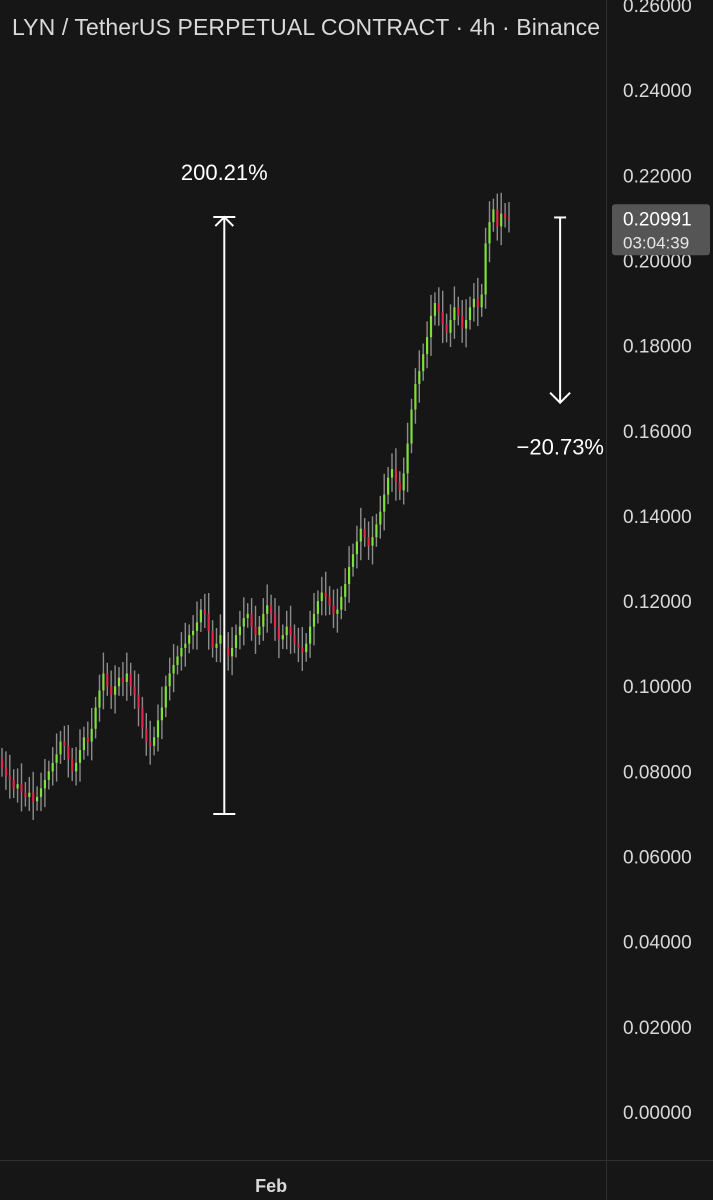  What do you see at coordinates (657, 8) in the screenshot?
I see `y-tick-label: 0.26000` at bounding box center [657, 8].